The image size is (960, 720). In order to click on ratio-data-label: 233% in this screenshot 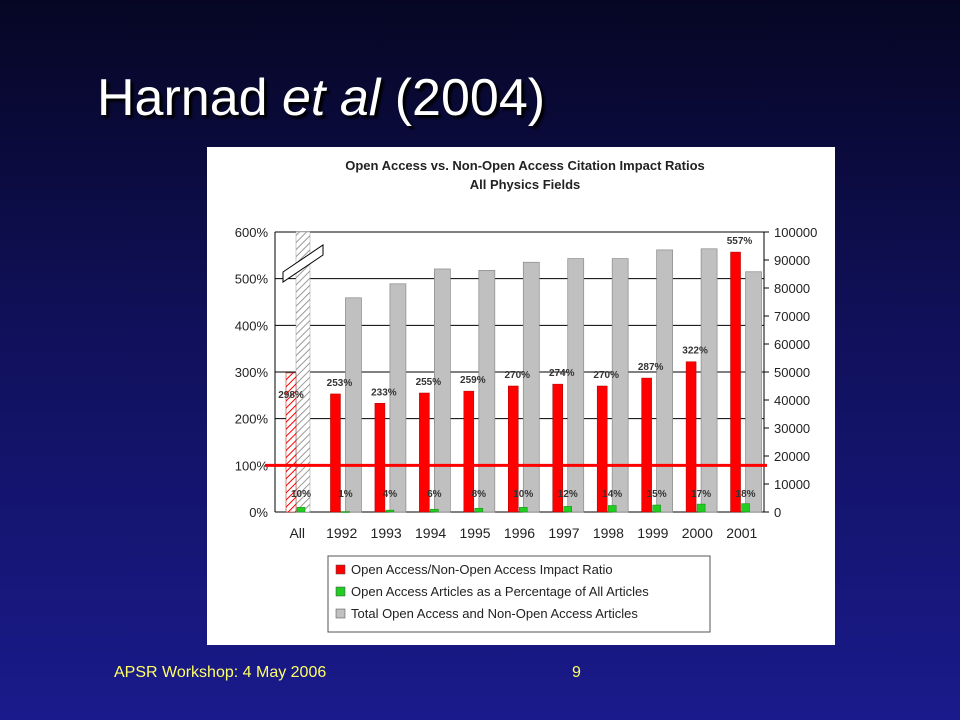, I will do `click(384, 392)`.